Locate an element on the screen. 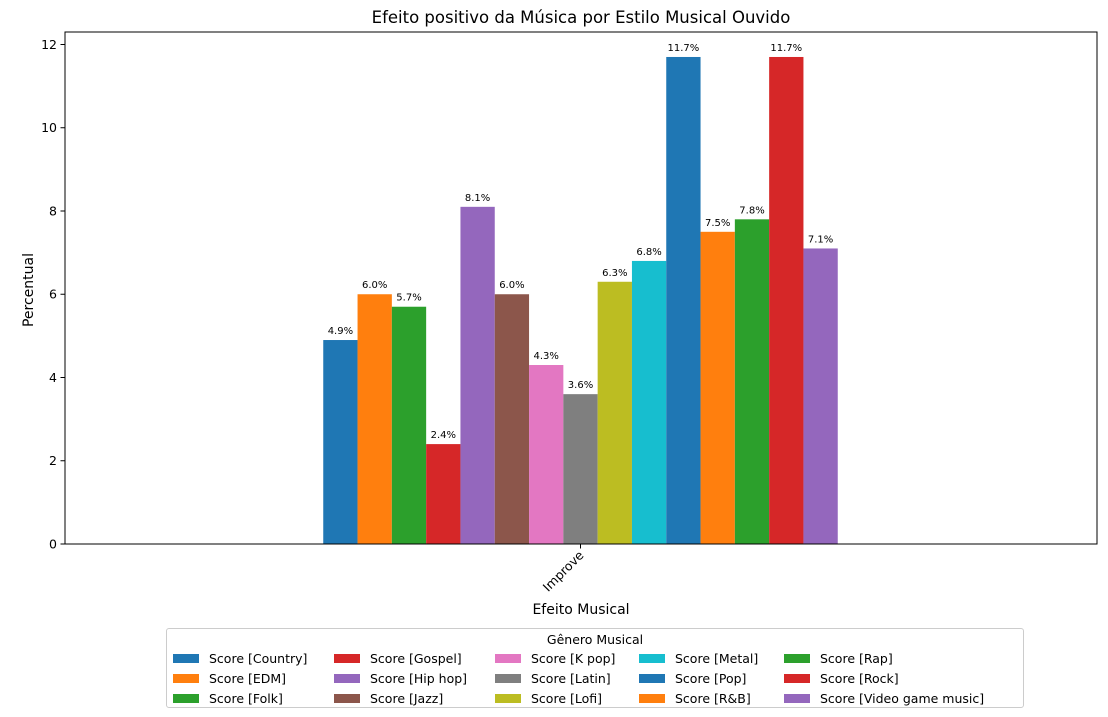  legend-item: Score [Rock] is located at coordinates (841, 678).